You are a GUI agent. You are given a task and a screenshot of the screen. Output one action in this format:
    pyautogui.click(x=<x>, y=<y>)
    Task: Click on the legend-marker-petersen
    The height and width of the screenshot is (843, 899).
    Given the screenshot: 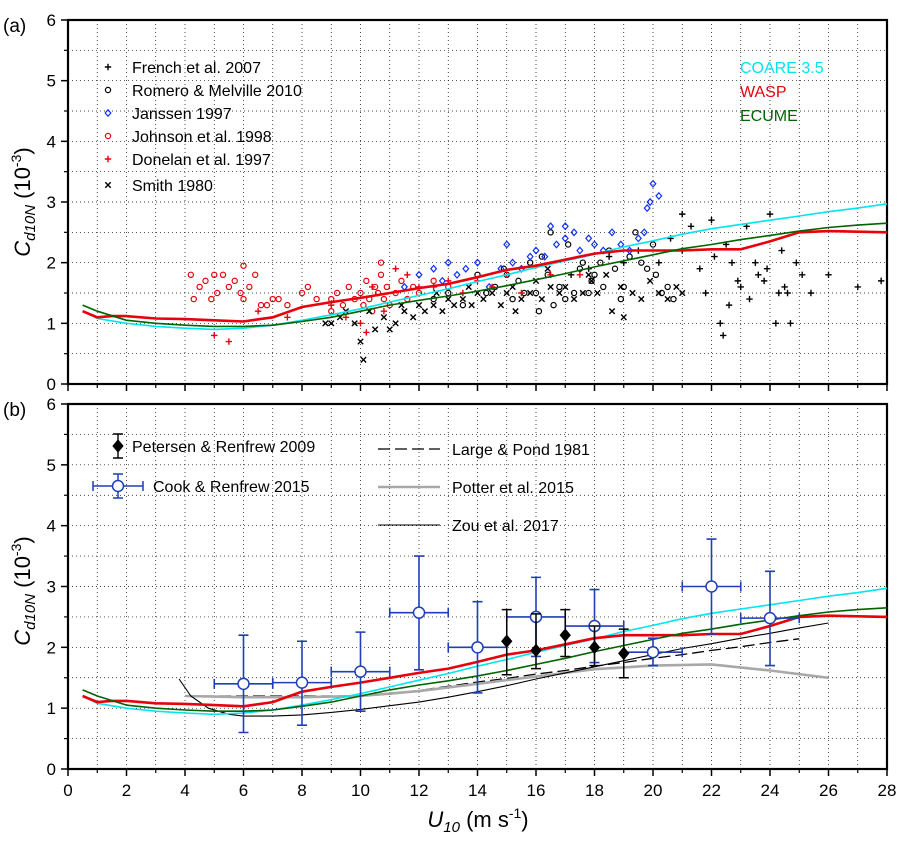 What is the action you would take?
    pyautogui.click(x=118, y=446)
    